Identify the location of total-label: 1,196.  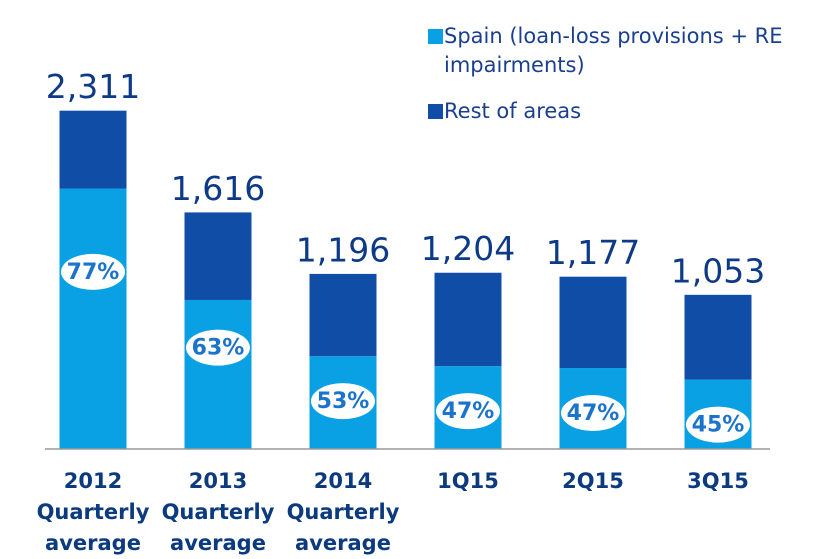
(343, 249).